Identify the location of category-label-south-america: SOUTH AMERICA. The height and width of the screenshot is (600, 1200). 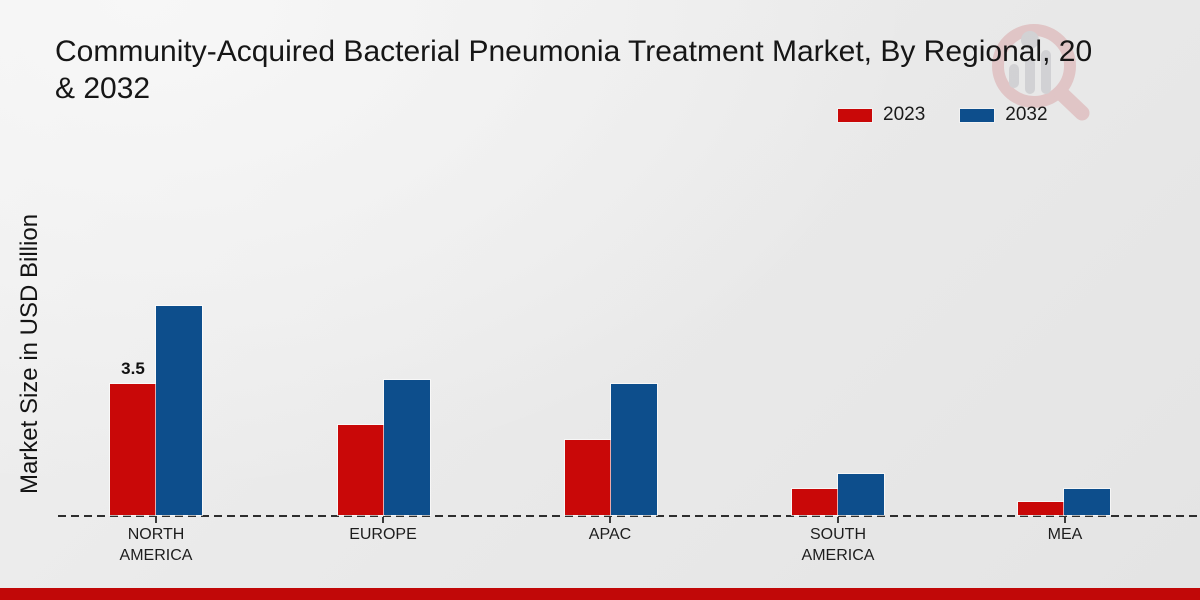
(838, 545).